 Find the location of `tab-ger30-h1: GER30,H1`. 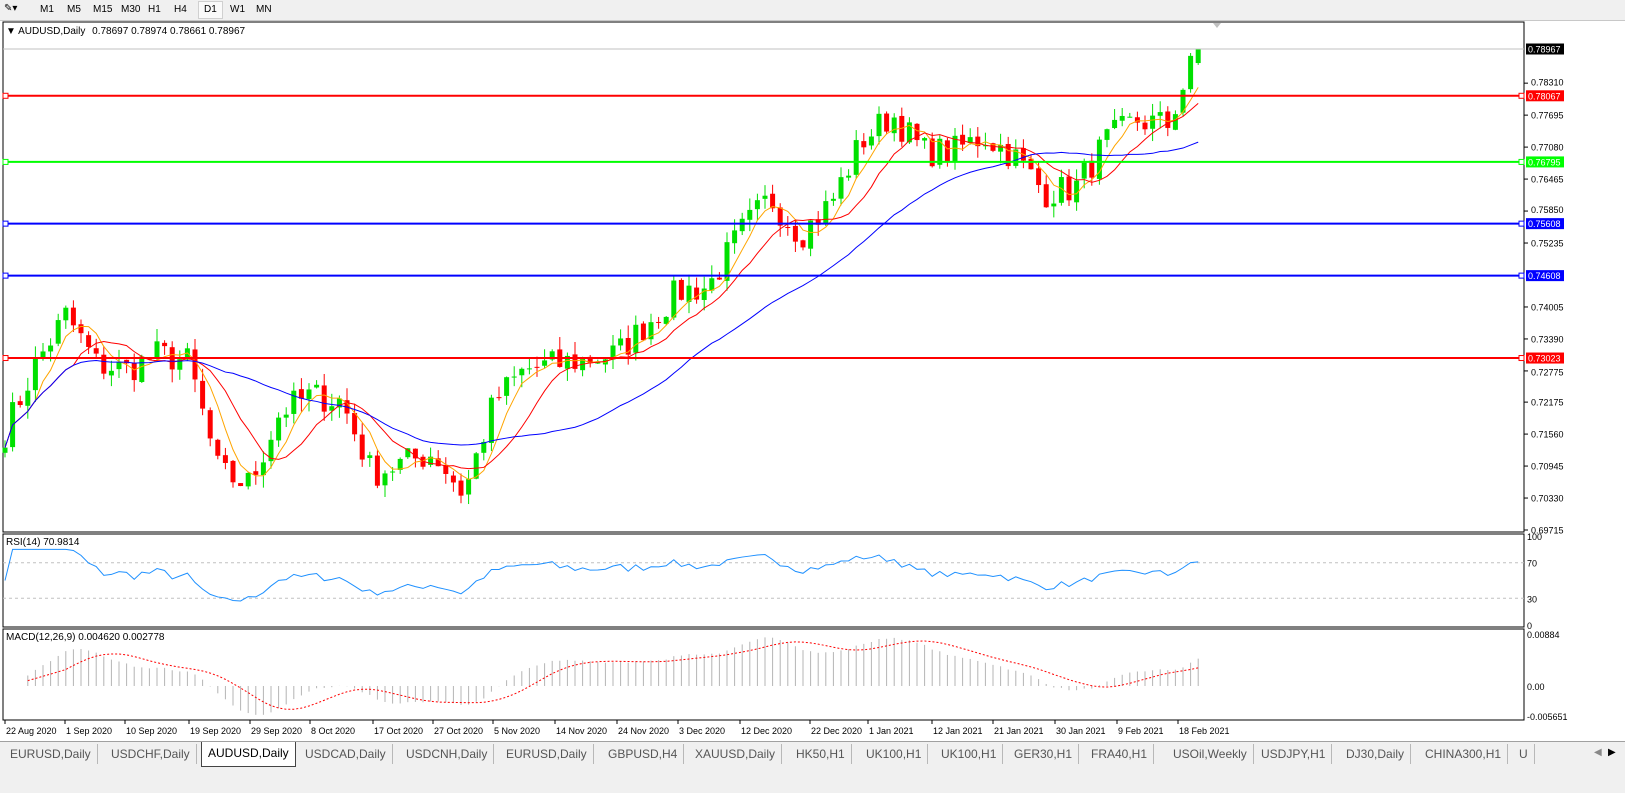

tab-ger30-h1: GER30,H1 is located at coordinates (1044, 754).